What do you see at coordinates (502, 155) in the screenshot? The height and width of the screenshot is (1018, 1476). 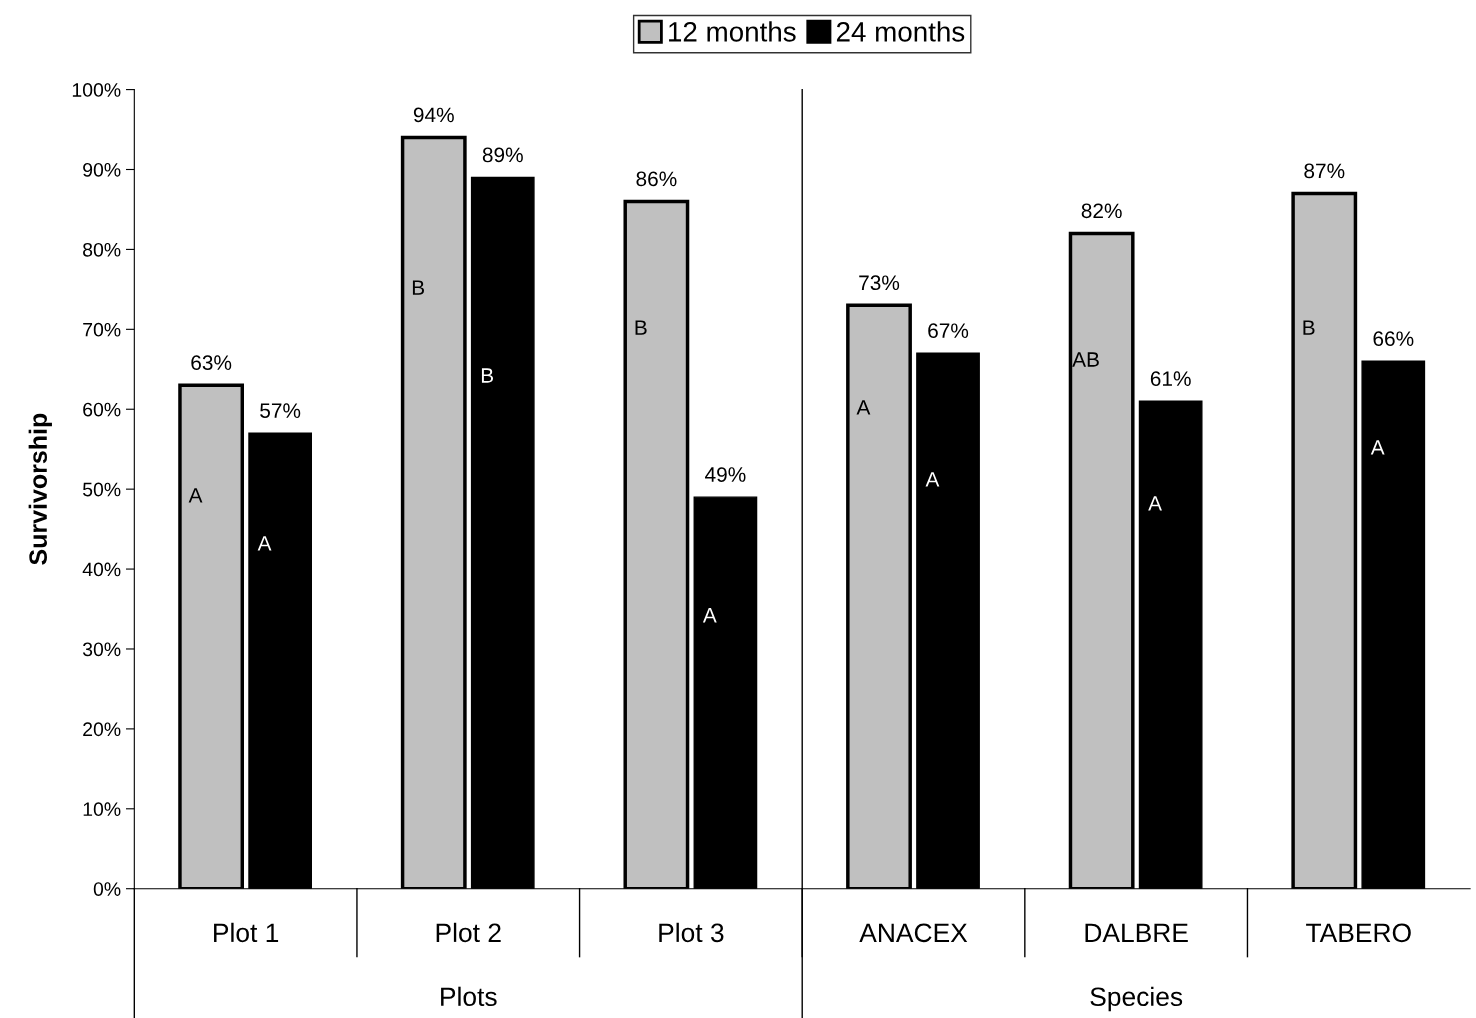 I see `data-label: 89%` at bounding box center [502, 155].